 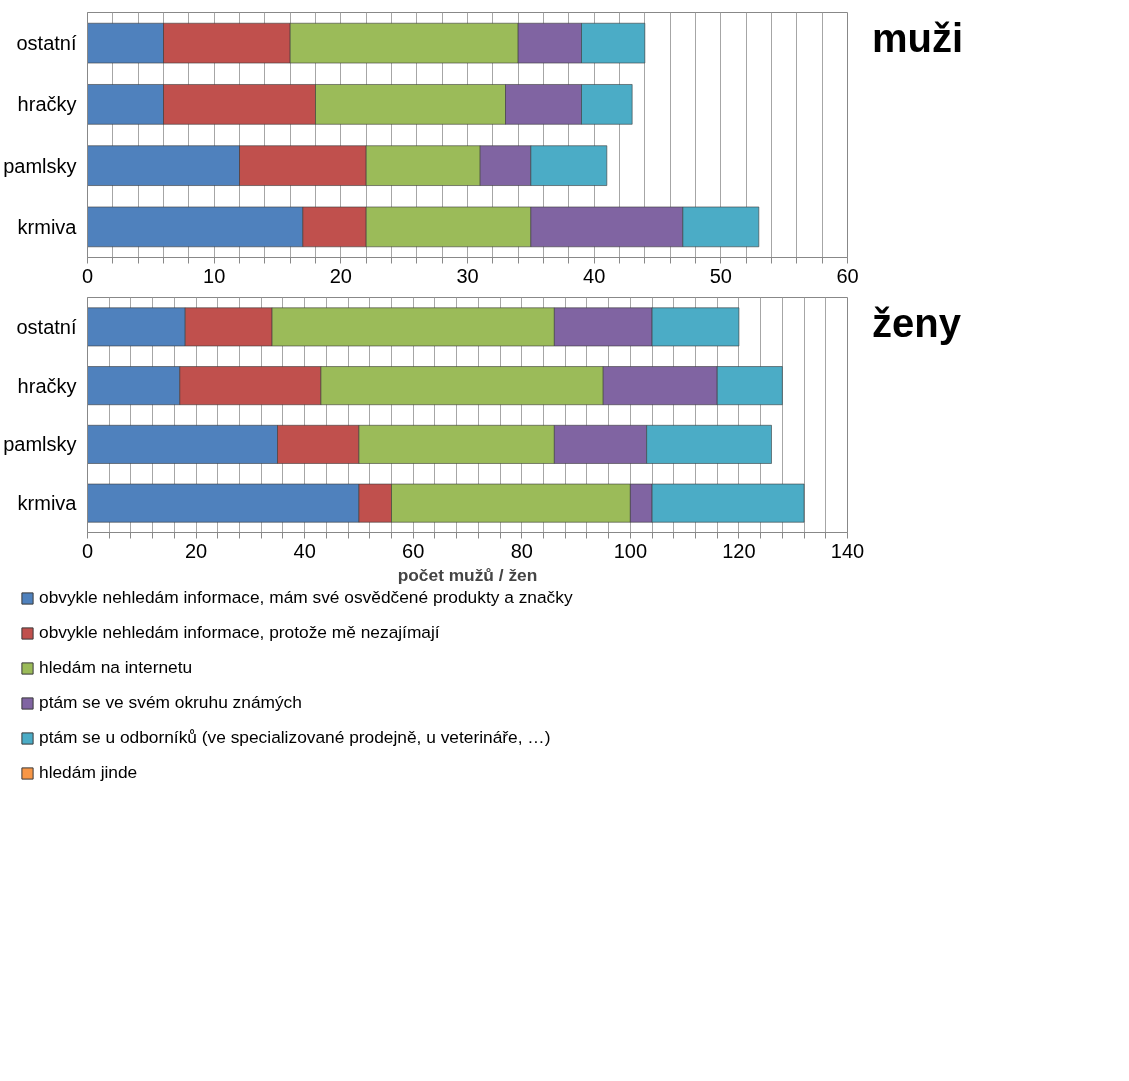 I want to click on x-tick-label: 10, so click(x=214, y=275).